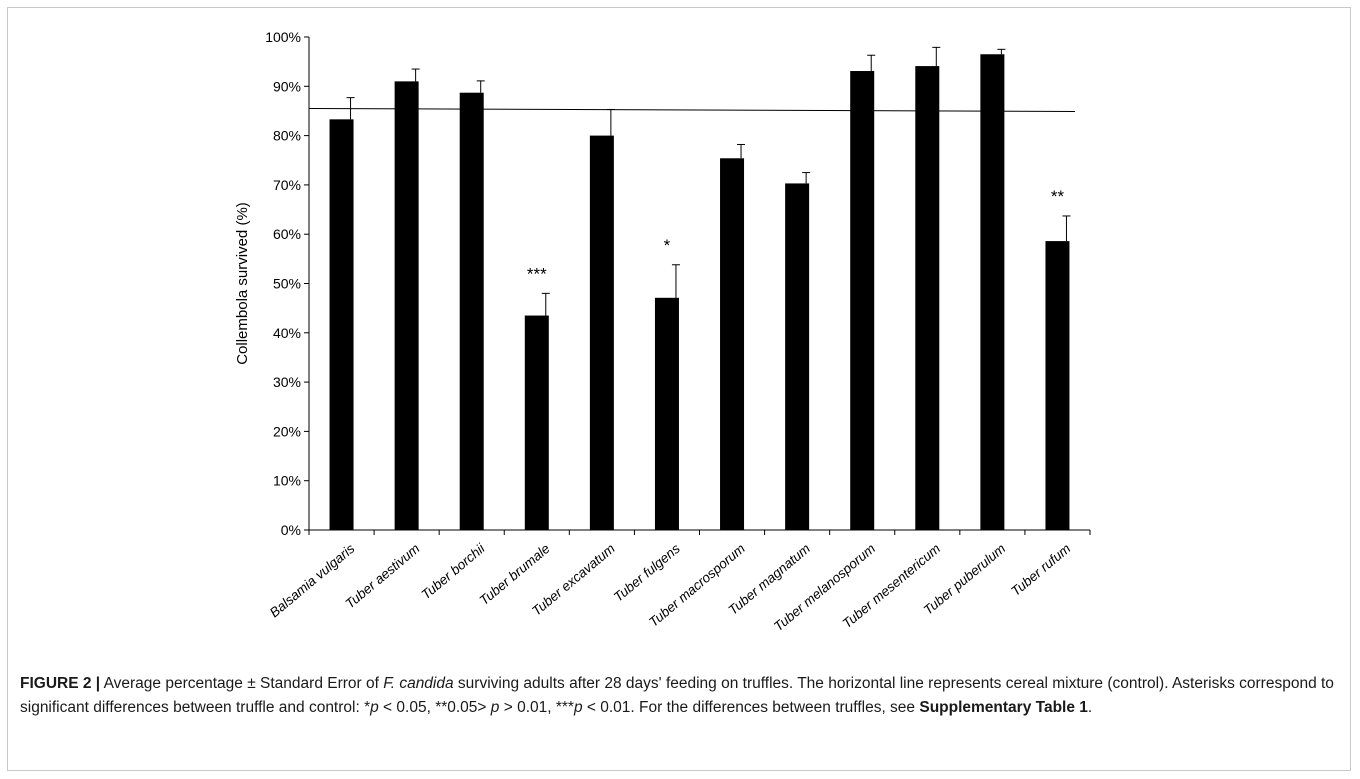 This screenshot has width=1360, height=779. What do you see at coordinates (287, 431) in the screenshot?
I see `y-tick-label: 20%` at bounding box center [287, 431].